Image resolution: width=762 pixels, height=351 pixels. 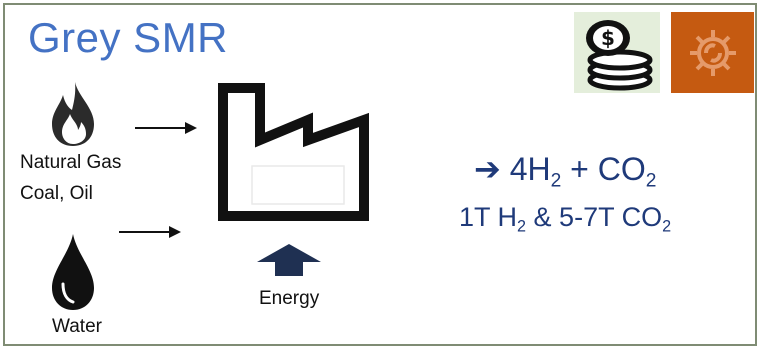 What do you see at coordinates (56, 193) in the screenshot?
I see `fuel-label-line2: Coal, Oil` at bounding box center [56, 193].